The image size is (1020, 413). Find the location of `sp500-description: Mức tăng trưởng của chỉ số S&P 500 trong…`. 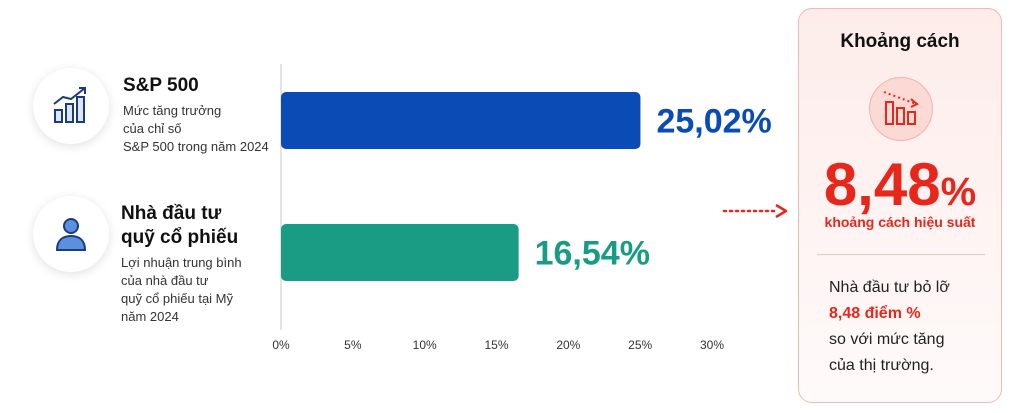

sp500-description: Mức tăng trưởng của chỉ số S&P 500 trong… is located at coordinates (203, 129).